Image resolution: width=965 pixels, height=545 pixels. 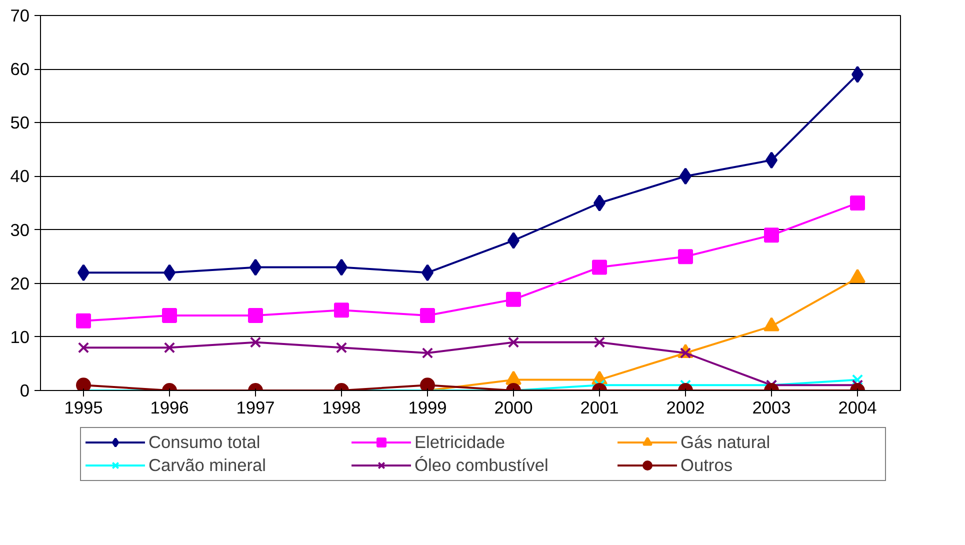 What do you see at coordinates (599, 408) in the screenshot?
I see `x-tick-label: 2001` at bounding box center [599, 408].